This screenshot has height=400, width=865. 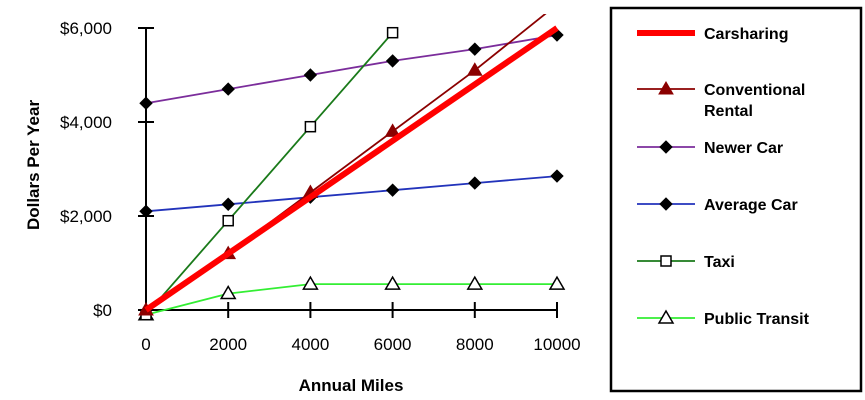 What do you see at coordinates (102, 310) in the screenshot?
I see `y-tick-label: $0` at bounding box center [102, 310].